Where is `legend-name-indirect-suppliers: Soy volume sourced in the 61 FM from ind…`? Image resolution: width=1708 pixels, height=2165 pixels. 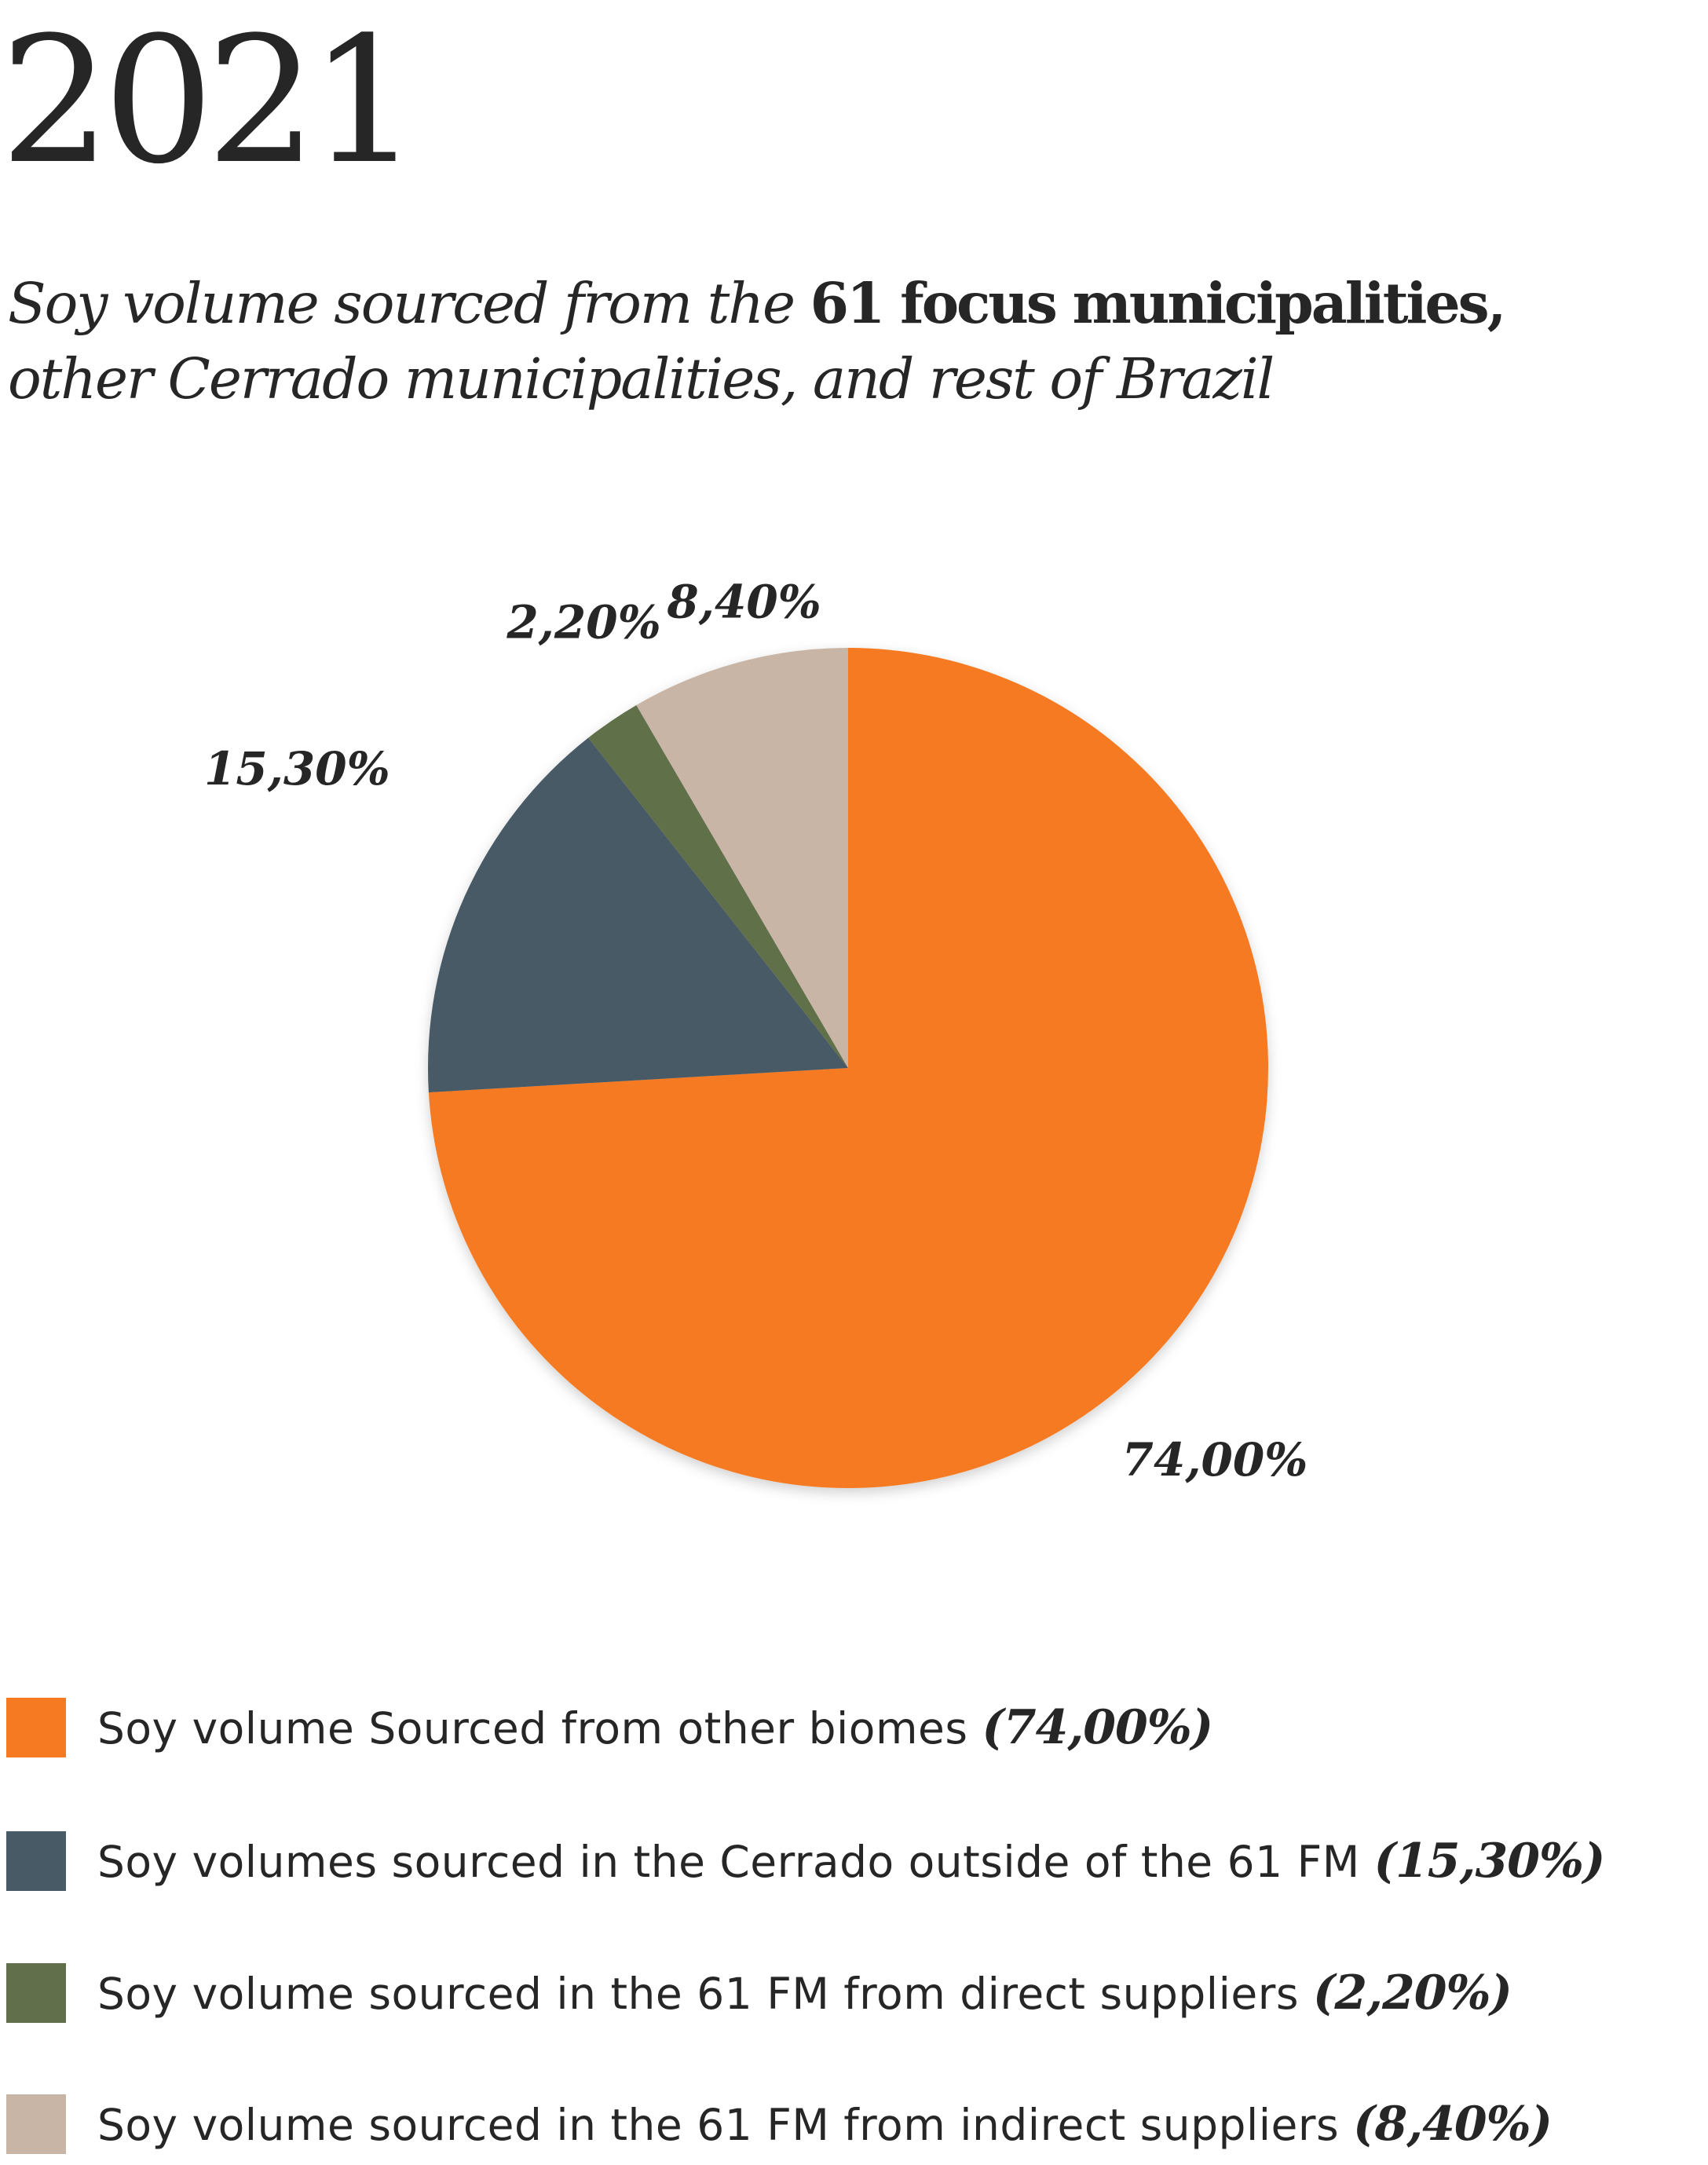 legend-name-indirect-suppliers: Soy volume sourced in the 61 FM from ind… is located at coordinates (718, 2125).